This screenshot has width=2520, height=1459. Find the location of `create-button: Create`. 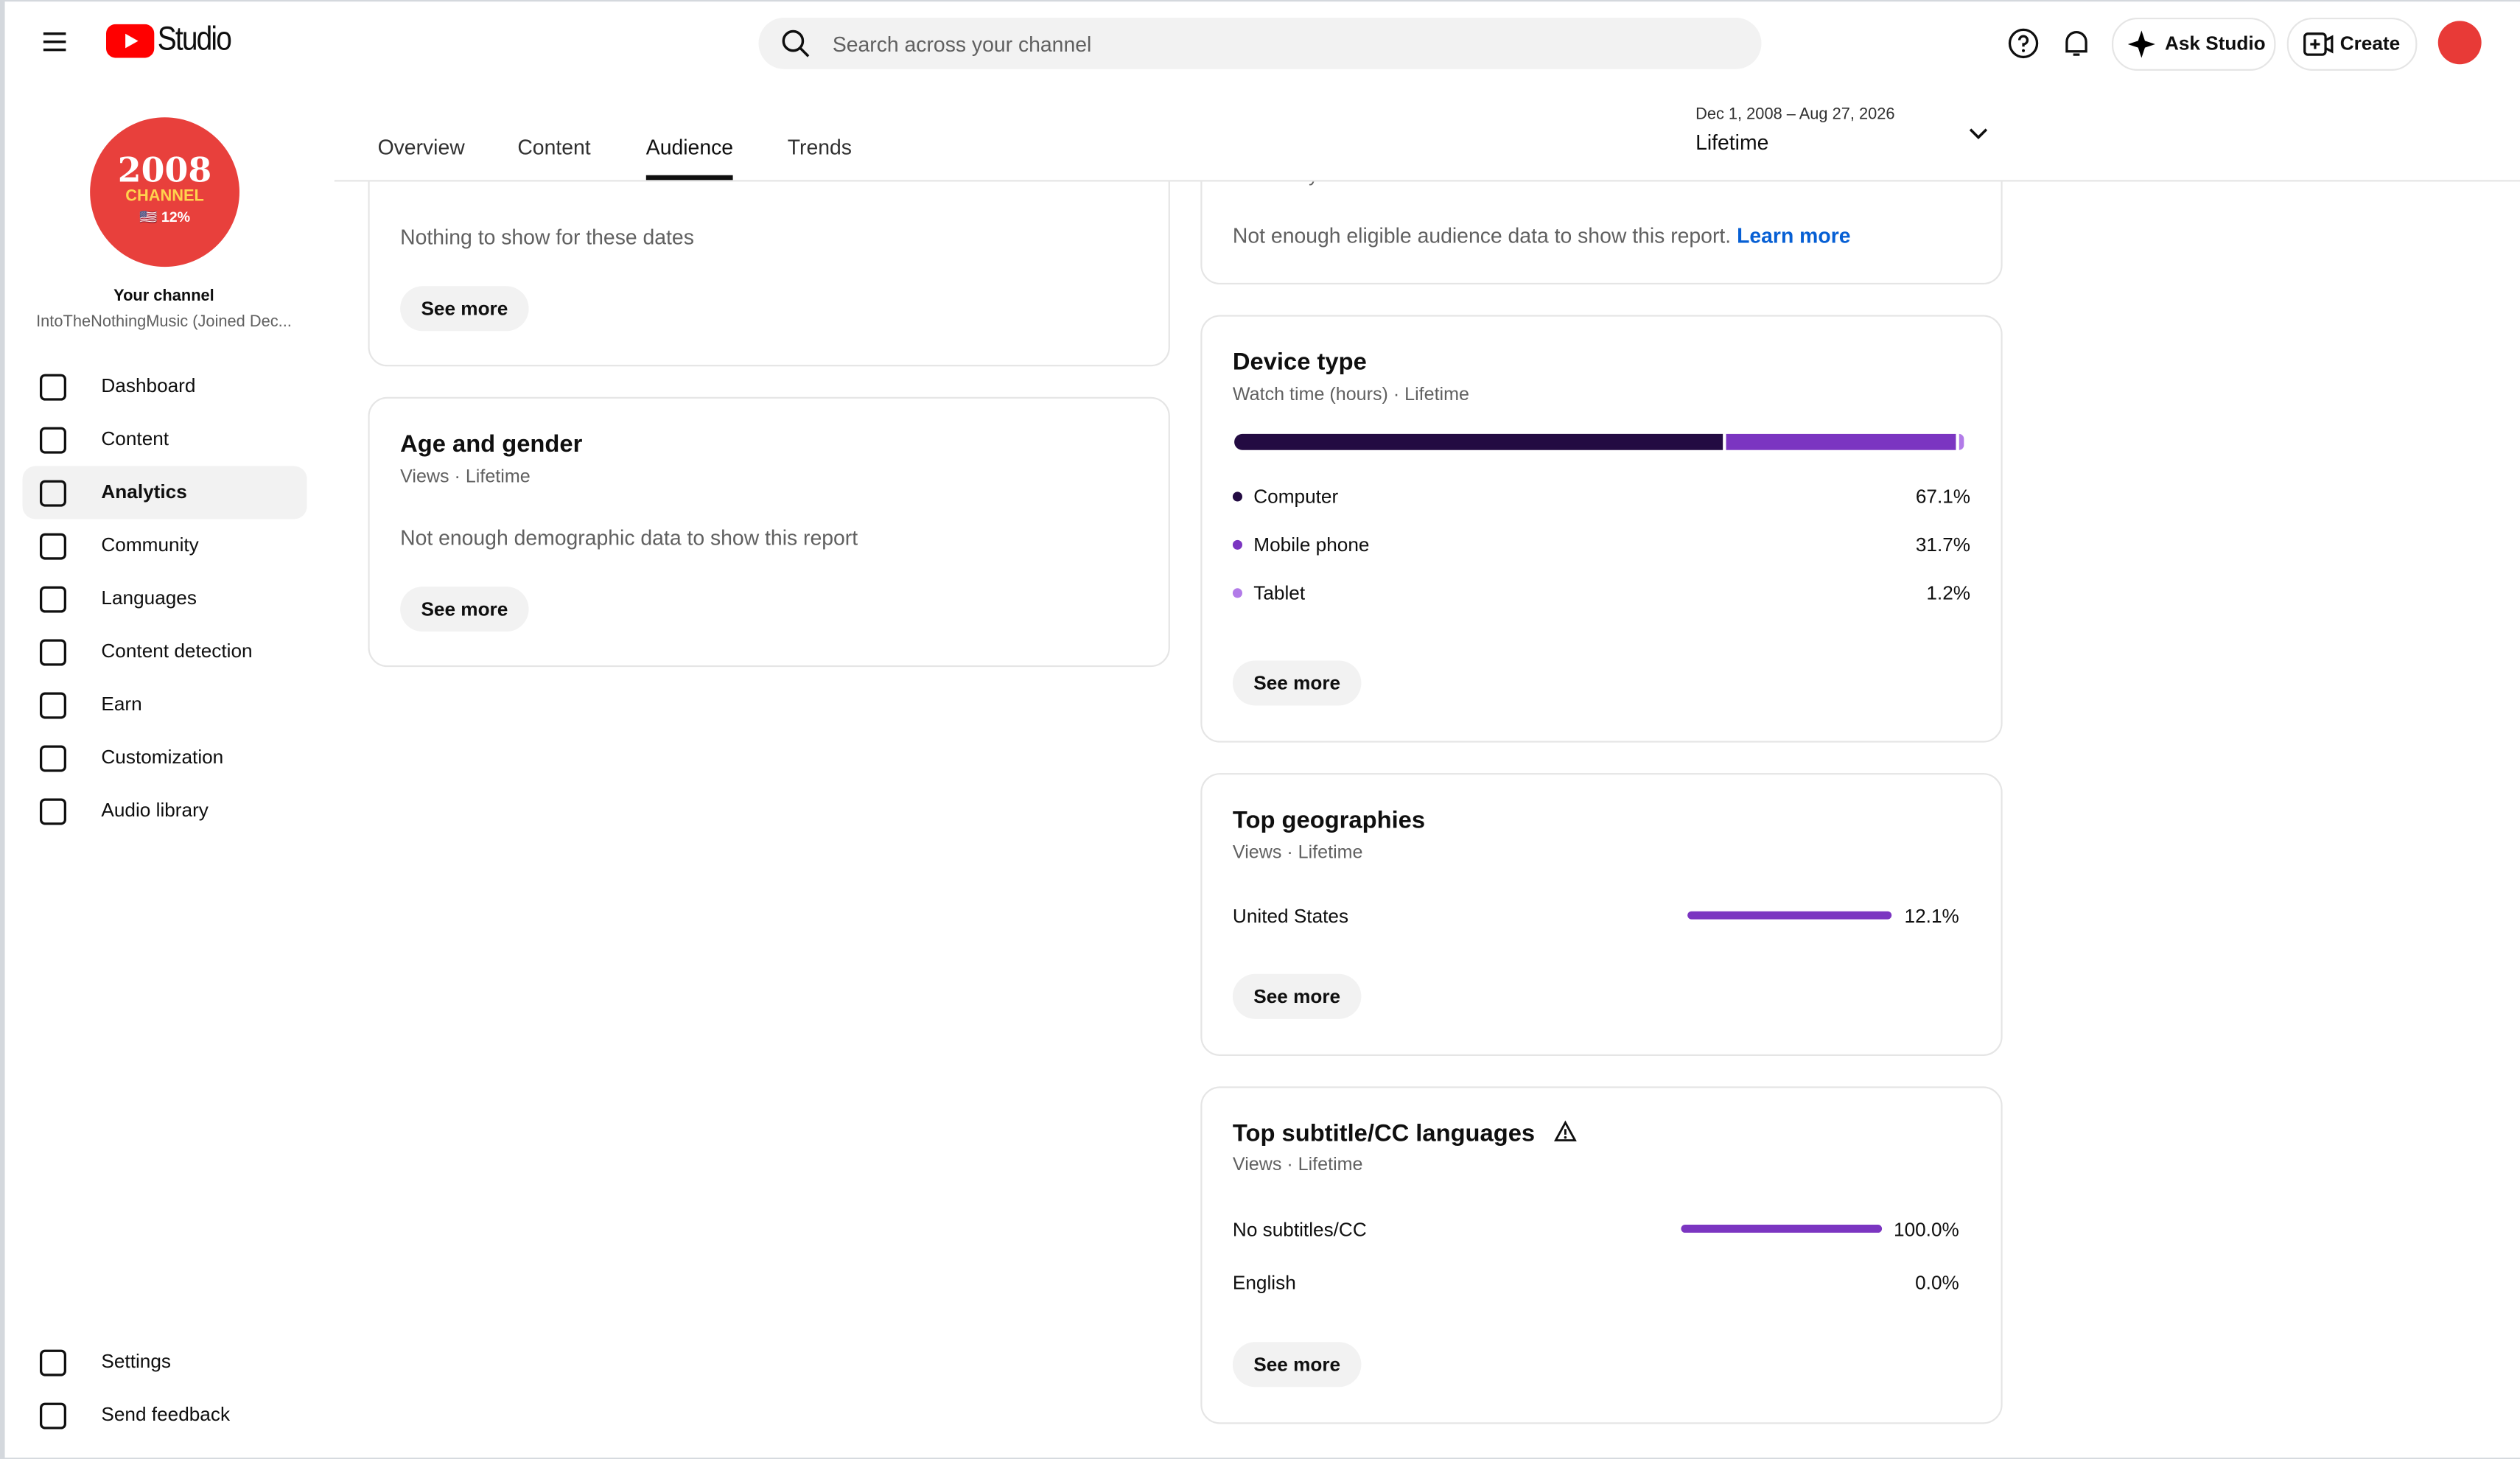

create-button: Create is located at coordinates (2352, 44).